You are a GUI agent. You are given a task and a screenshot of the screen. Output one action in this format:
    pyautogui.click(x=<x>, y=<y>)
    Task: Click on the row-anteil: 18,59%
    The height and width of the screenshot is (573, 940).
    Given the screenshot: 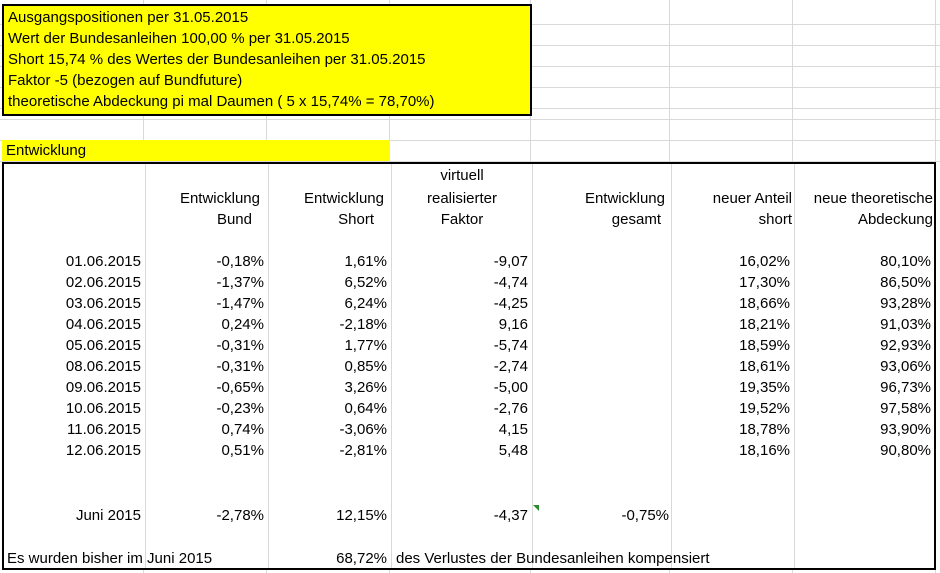 What is the action you would take?
    pyautogui.click(x=764, y=345)
    